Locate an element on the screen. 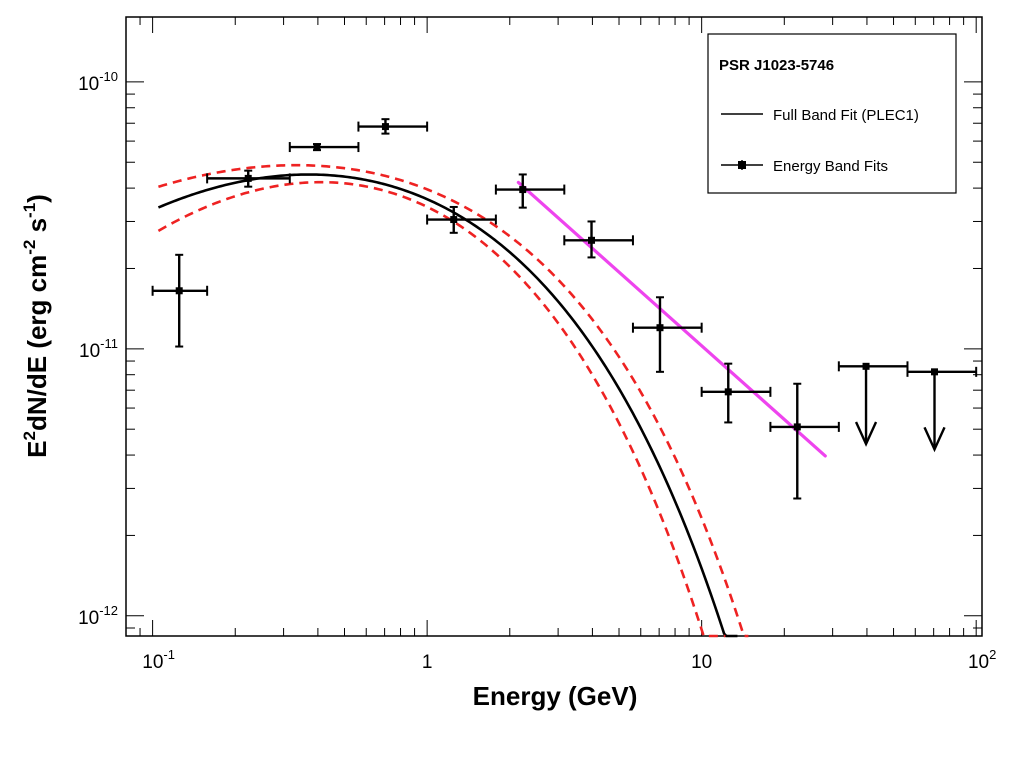  y-axis-title: E2dN/dE (erg cm-2 s-1) is located at coordinates (36, 326).